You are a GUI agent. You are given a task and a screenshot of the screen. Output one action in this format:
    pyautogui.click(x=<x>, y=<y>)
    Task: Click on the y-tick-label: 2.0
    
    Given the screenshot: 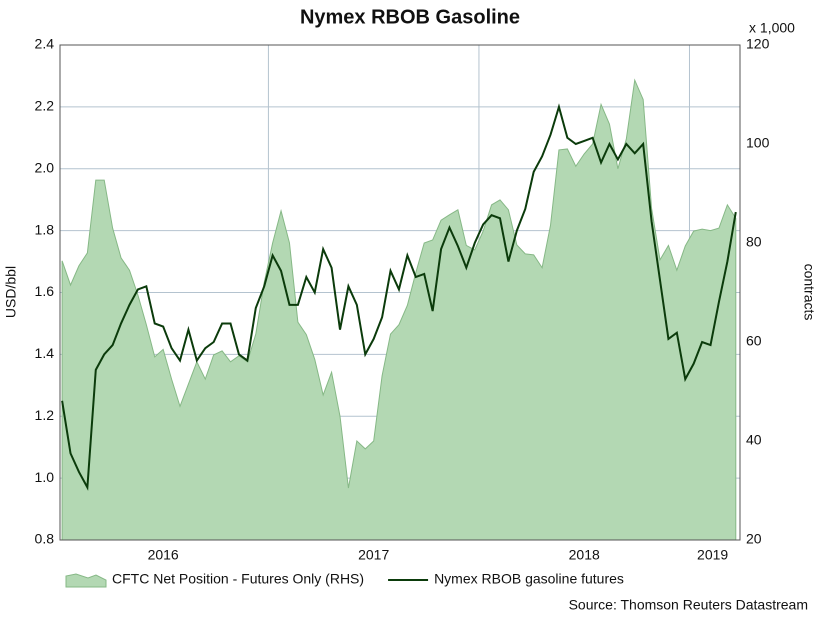 What is the action you would take?
    pyautogui.click(x=45, y=167)
    